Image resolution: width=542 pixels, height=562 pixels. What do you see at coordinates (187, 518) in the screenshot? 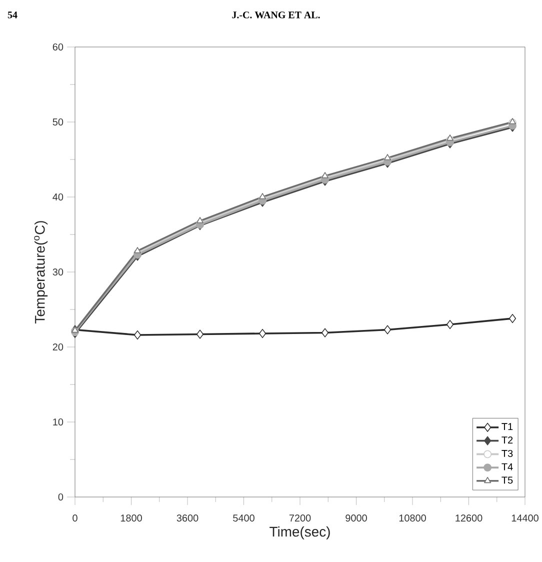
I see `x-tick-label: 3600` at bounding box center [187, 518].